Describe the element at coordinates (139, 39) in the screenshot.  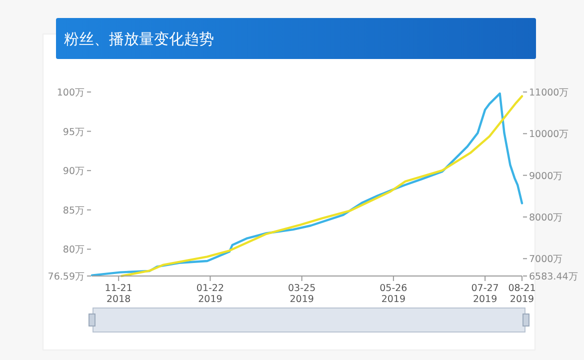
I see `chart-title: 粉丝、播放量变化趋势` at that location.